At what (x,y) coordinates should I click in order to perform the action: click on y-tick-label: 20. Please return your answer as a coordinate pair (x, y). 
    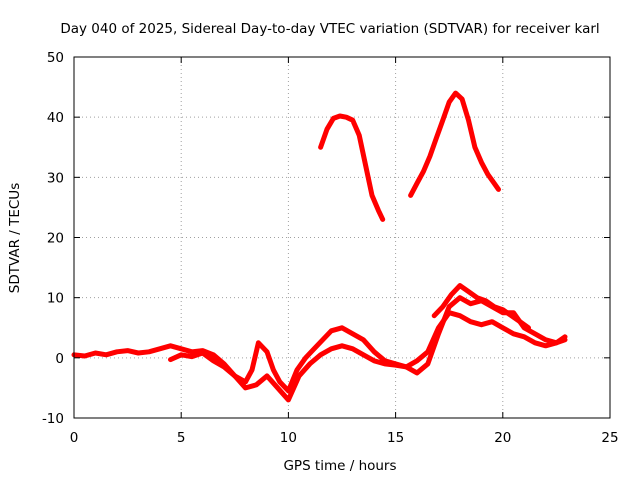
    Looking at the image, I should click on (55, 239).